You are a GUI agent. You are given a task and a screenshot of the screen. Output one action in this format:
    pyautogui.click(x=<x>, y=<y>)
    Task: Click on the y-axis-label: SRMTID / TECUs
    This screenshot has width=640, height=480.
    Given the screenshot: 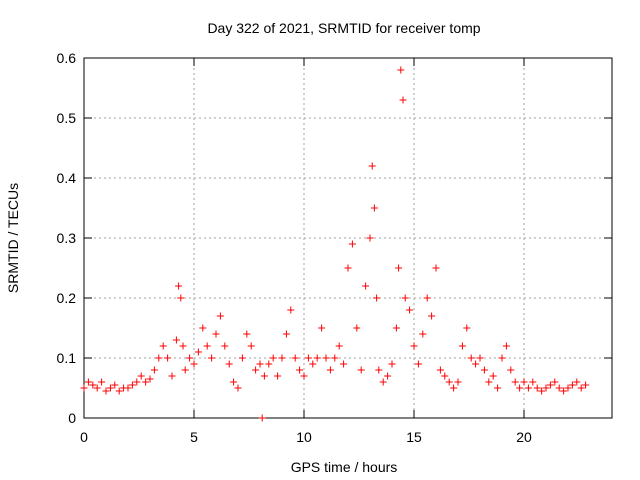 What is the action you would take?
    pyautogui.click(x=13, y=238)
    